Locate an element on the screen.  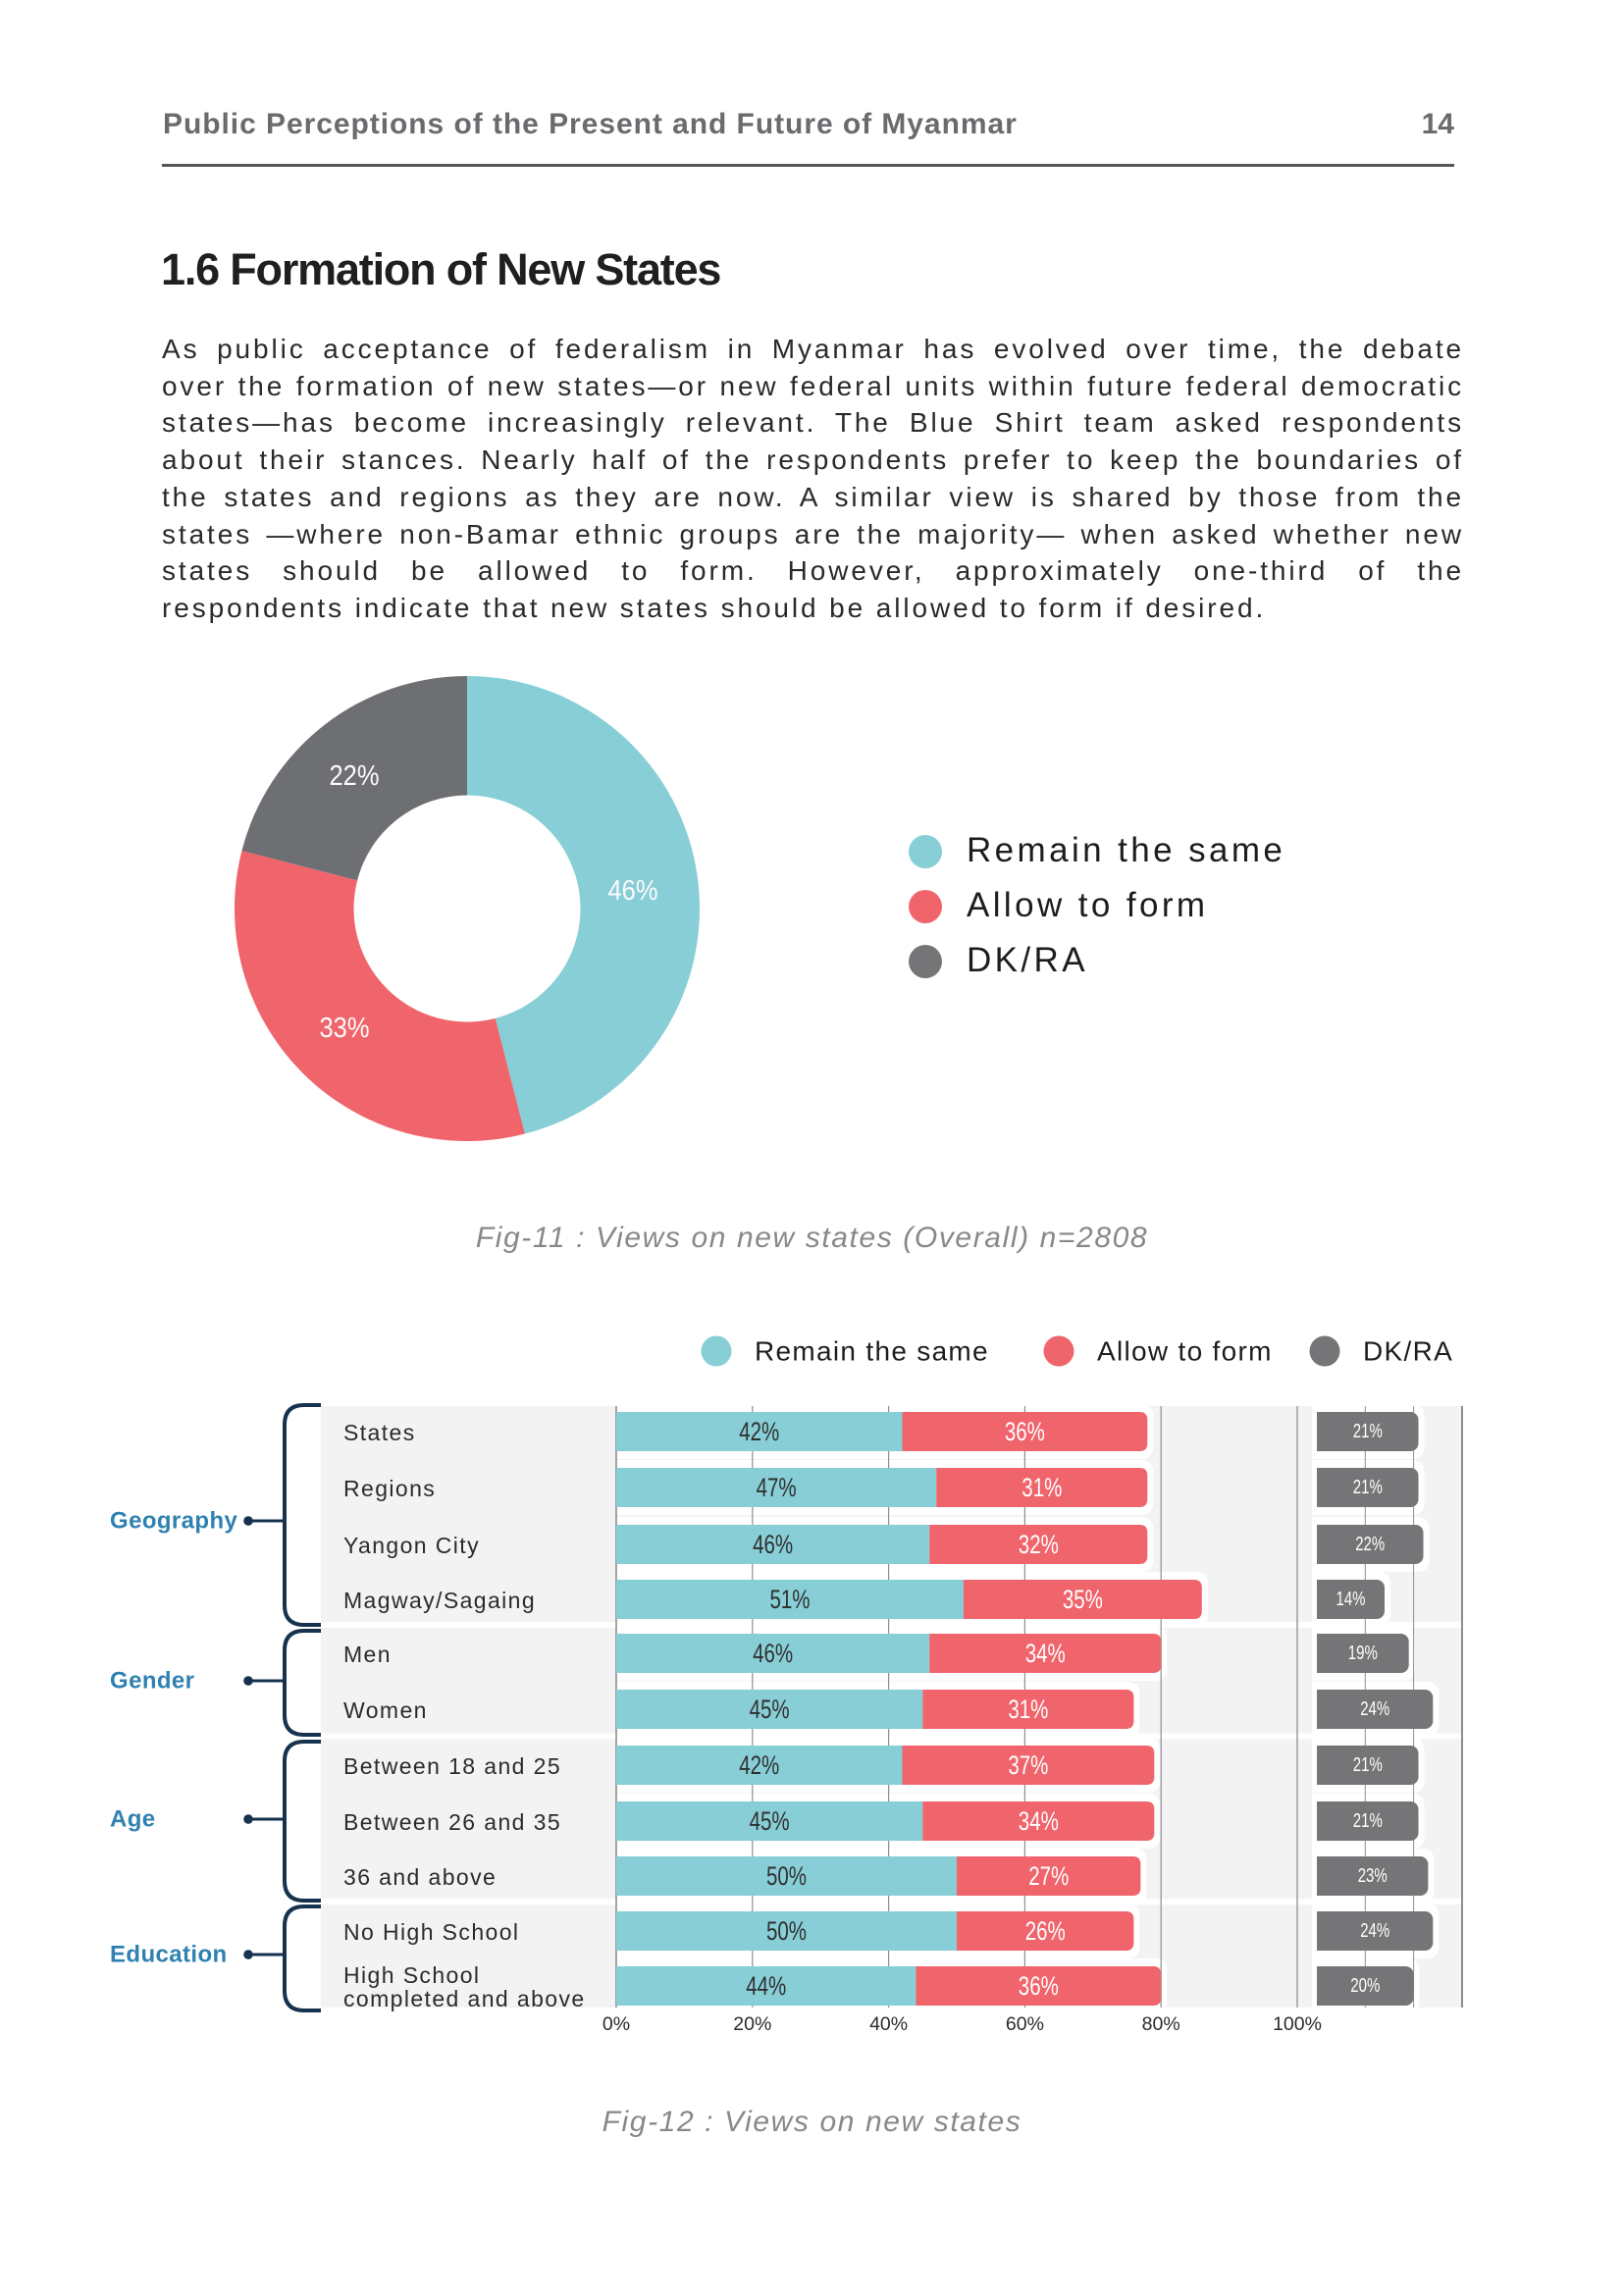
svg-text: DK/RA is located at coordinates (1408, 1351).